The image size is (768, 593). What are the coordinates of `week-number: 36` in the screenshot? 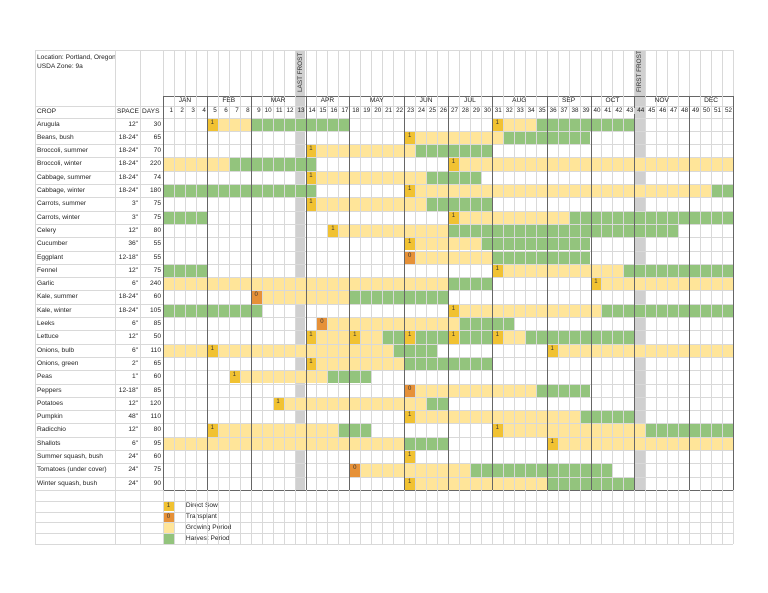 It's located at (553, 110).